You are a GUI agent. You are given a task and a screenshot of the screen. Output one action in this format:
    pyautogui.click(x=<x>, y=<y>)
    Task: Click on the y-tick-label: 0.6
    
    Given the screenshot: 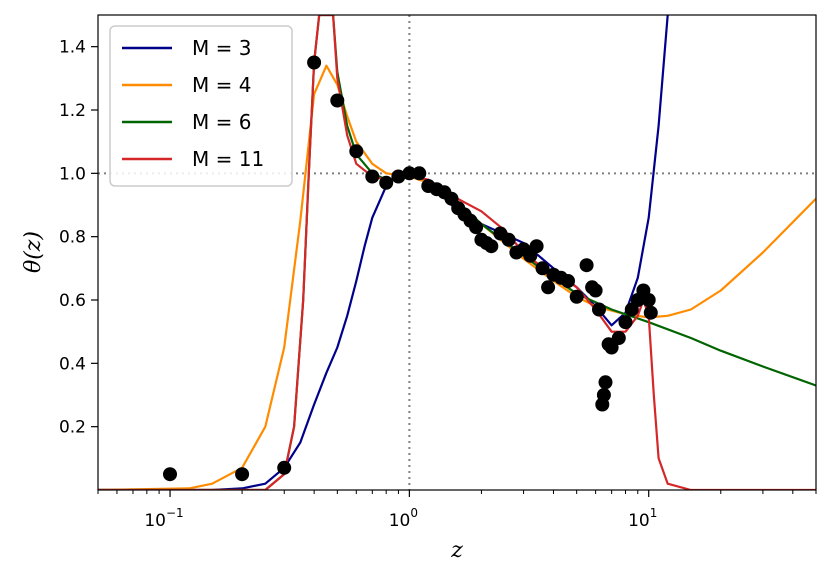 What is the action you would take?
    pyautogui.click(x=72, y=301)
    